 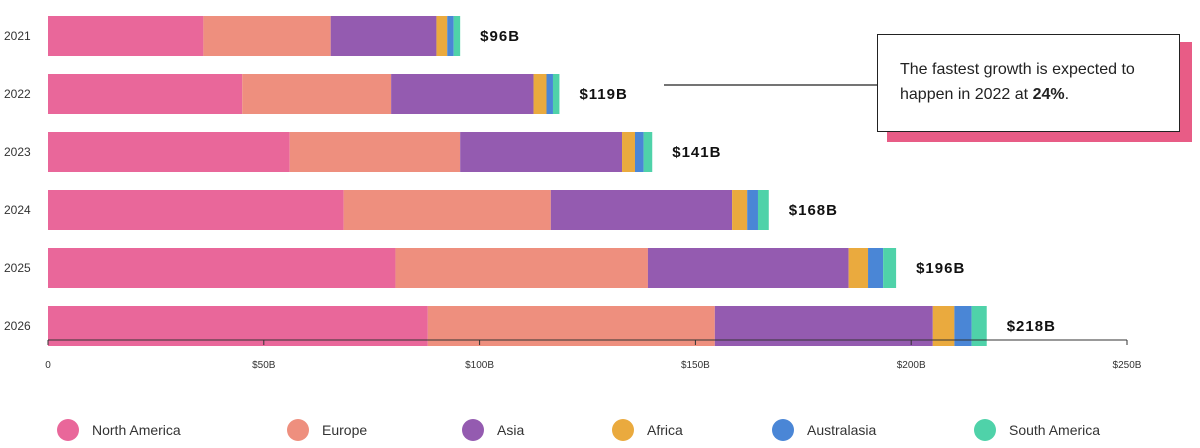 I want to click on total-label-2024: $168B, so click(x=813, y=210).